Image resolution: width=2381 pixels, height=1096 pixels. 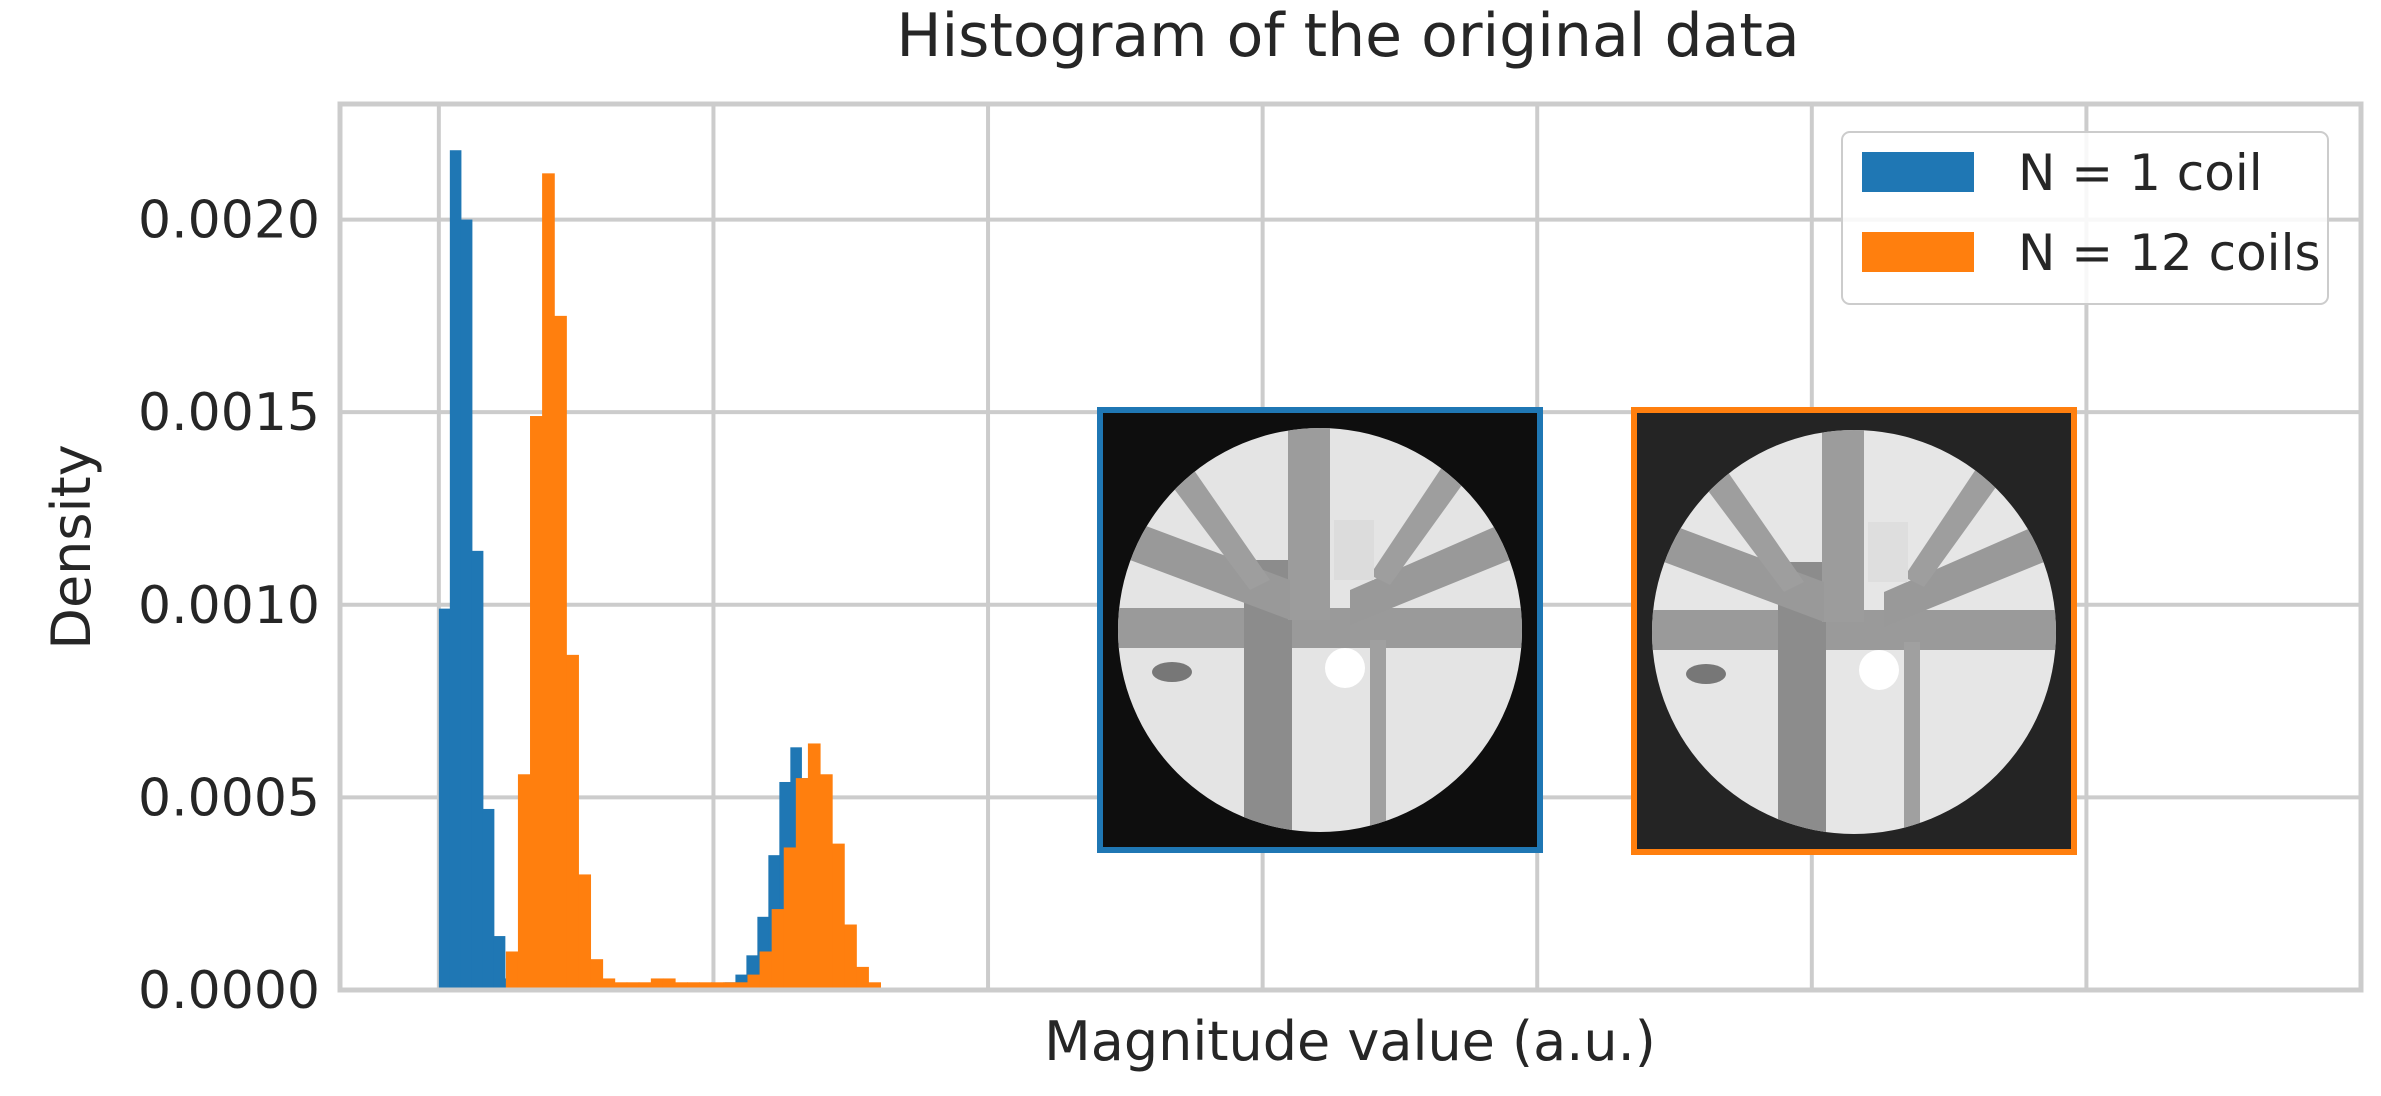 I want to click on y-tick-label-0: 0.0000, so click(x=229, y=991).